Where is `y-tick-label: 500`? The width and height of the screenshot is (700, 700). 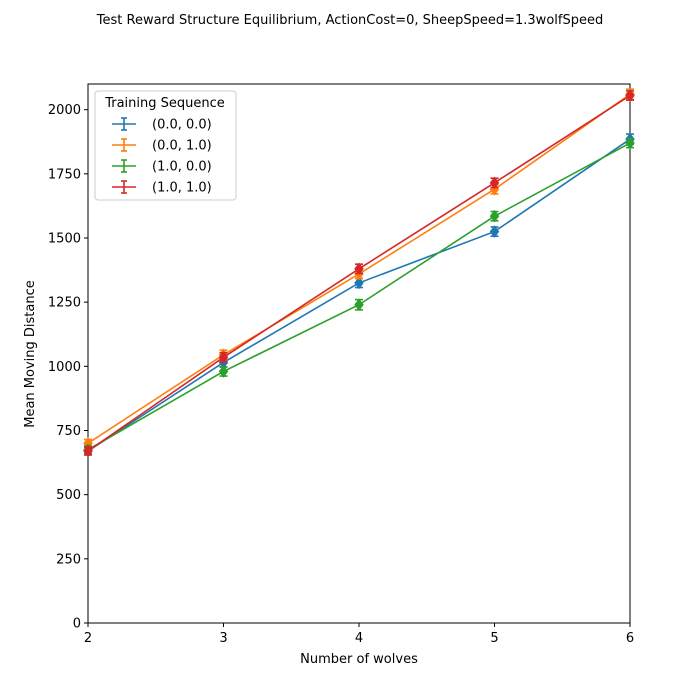 y-tick-label: 500 is located at coordinates (68, 495).